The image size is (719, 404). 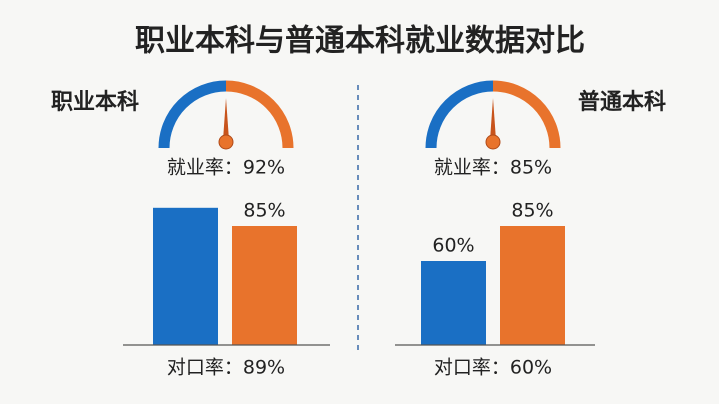 I want to click on match-rate: 对口率：89%, so click(x=226, y=368).